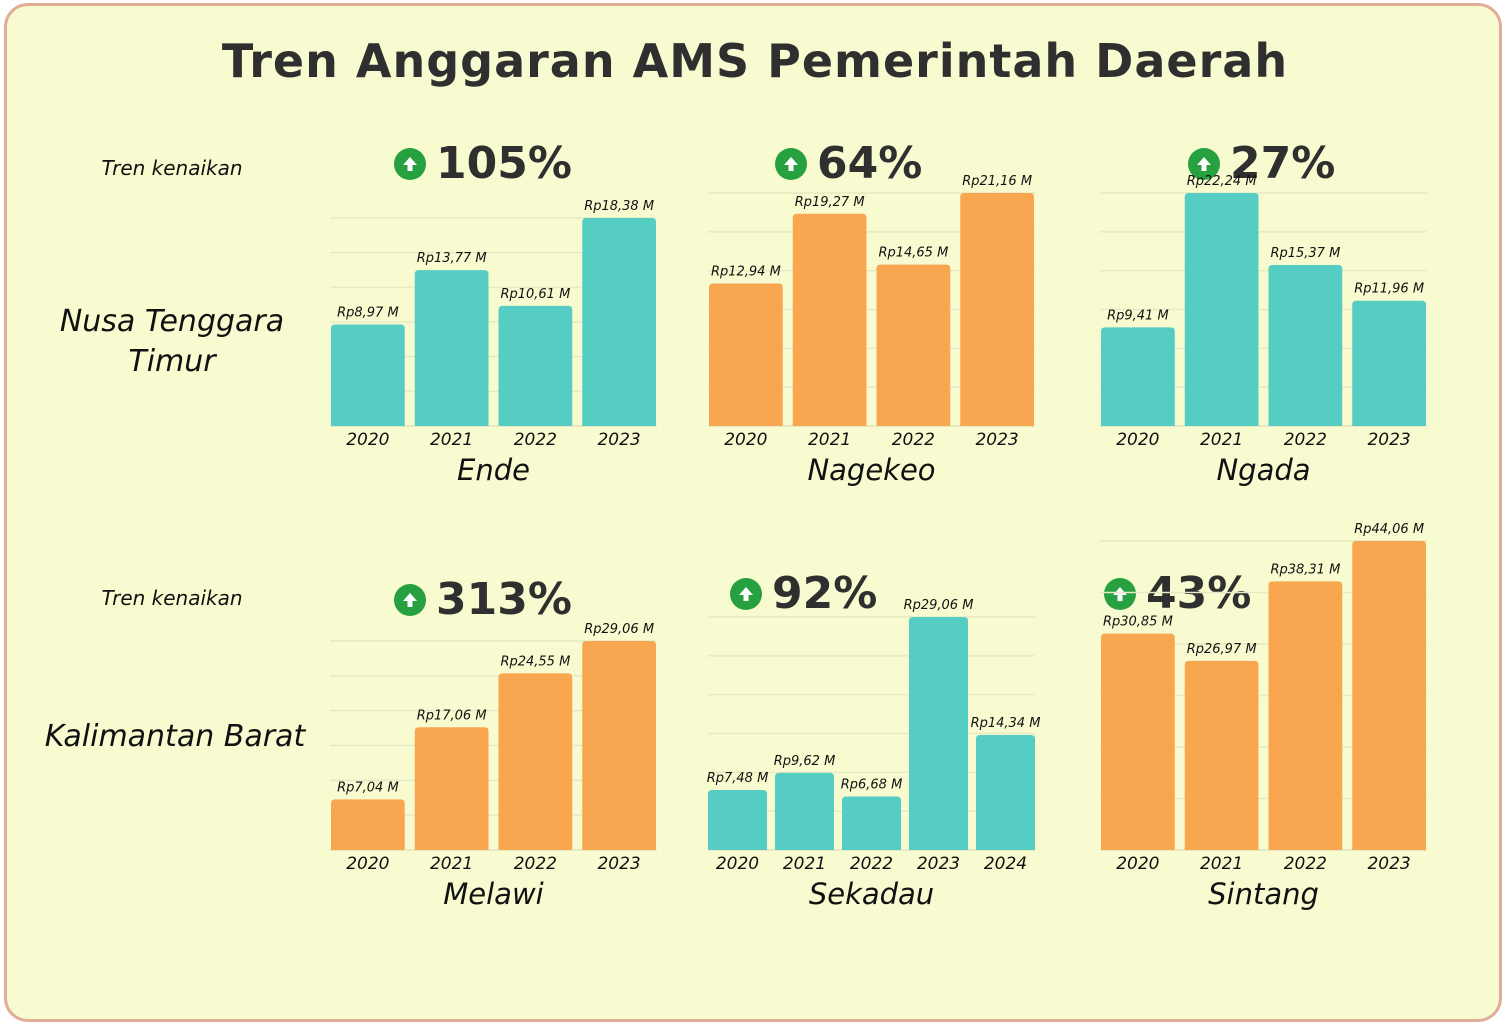  I want to click on chart-title: Ngada, so click(1263, 470).